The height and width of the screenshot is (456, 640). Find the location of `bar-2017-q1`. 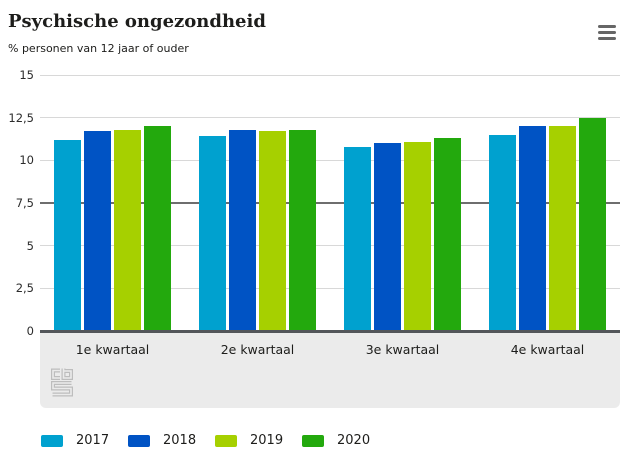

bar-2017-q1 is located at coordinates (67, 235).